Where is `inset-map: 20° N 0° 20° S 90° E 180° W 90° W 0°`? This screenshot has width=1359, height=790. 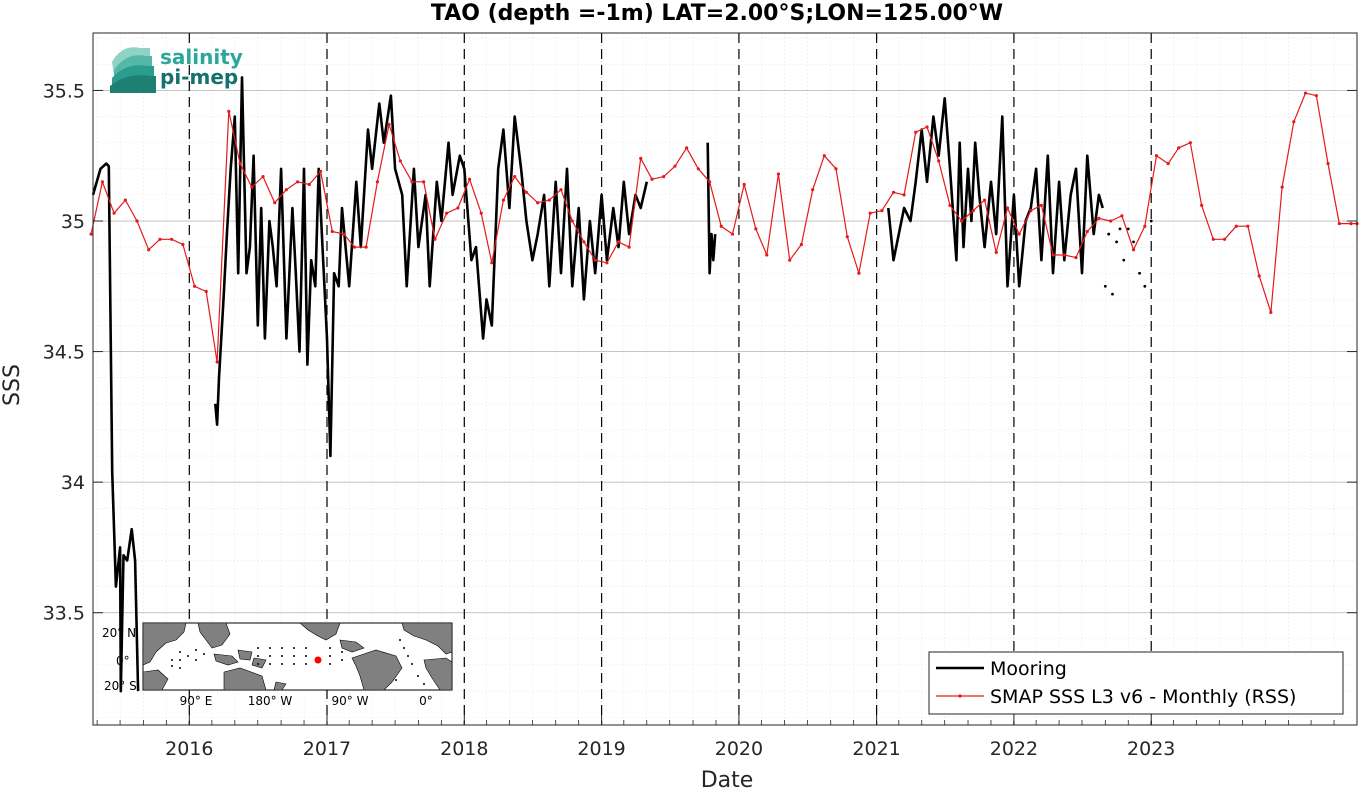
inset-map: 20° N 0° 20° S 90° E 180° W 90° W 0° is located at coordinates (277, 665).